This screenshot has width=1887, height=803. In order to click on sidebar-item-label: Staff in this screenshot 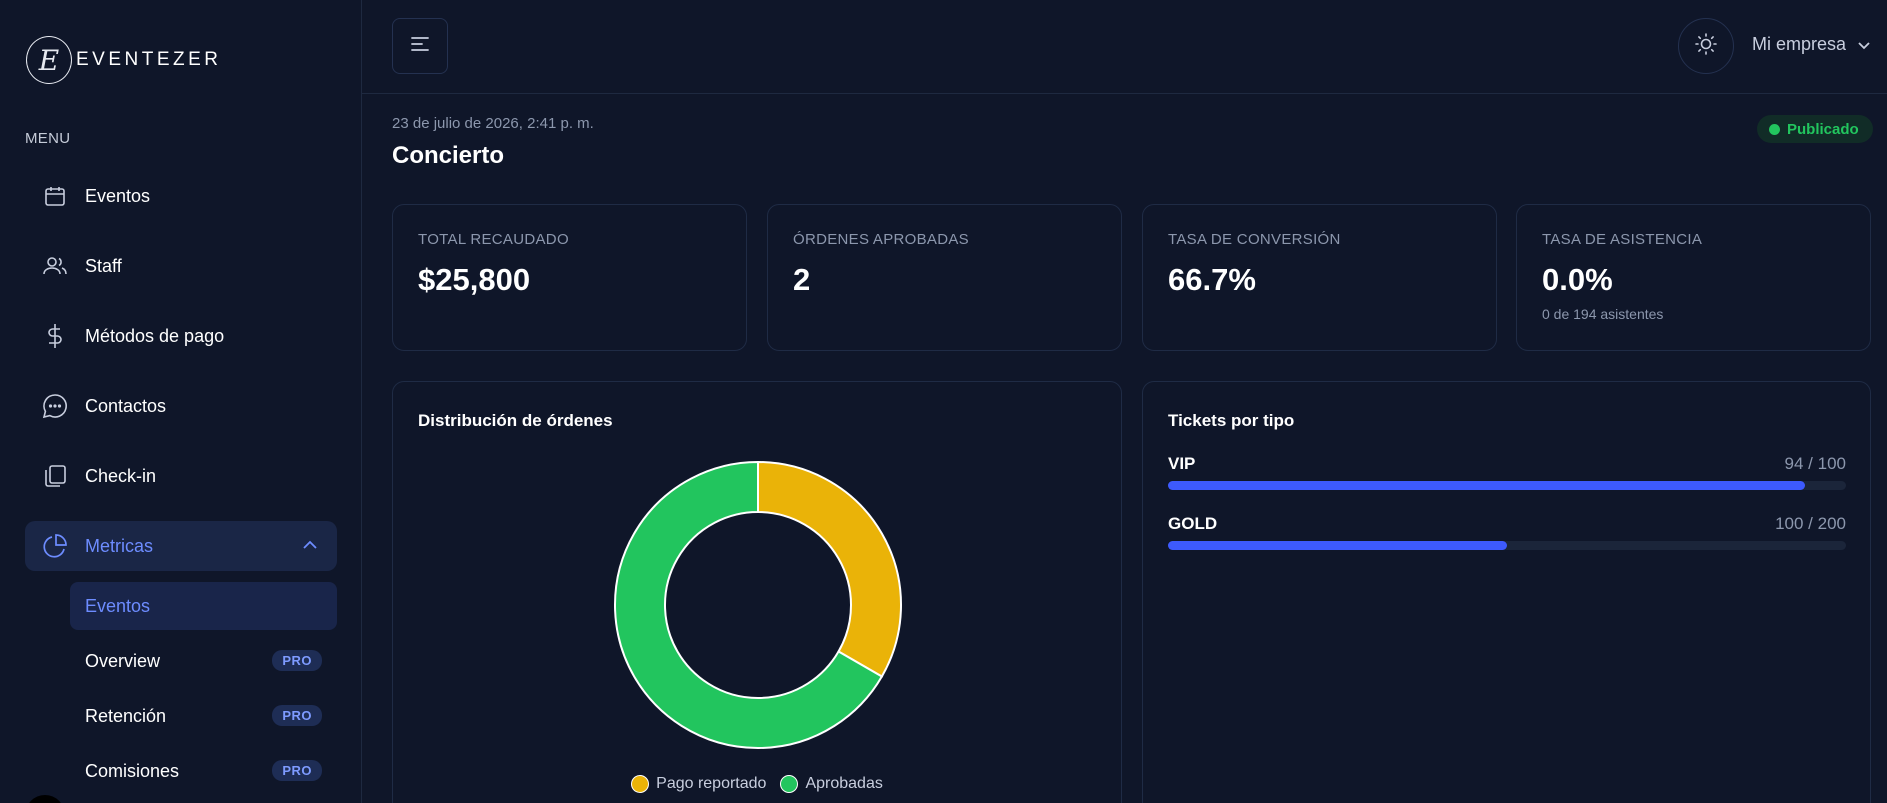, I will do `click(103, 265)`.